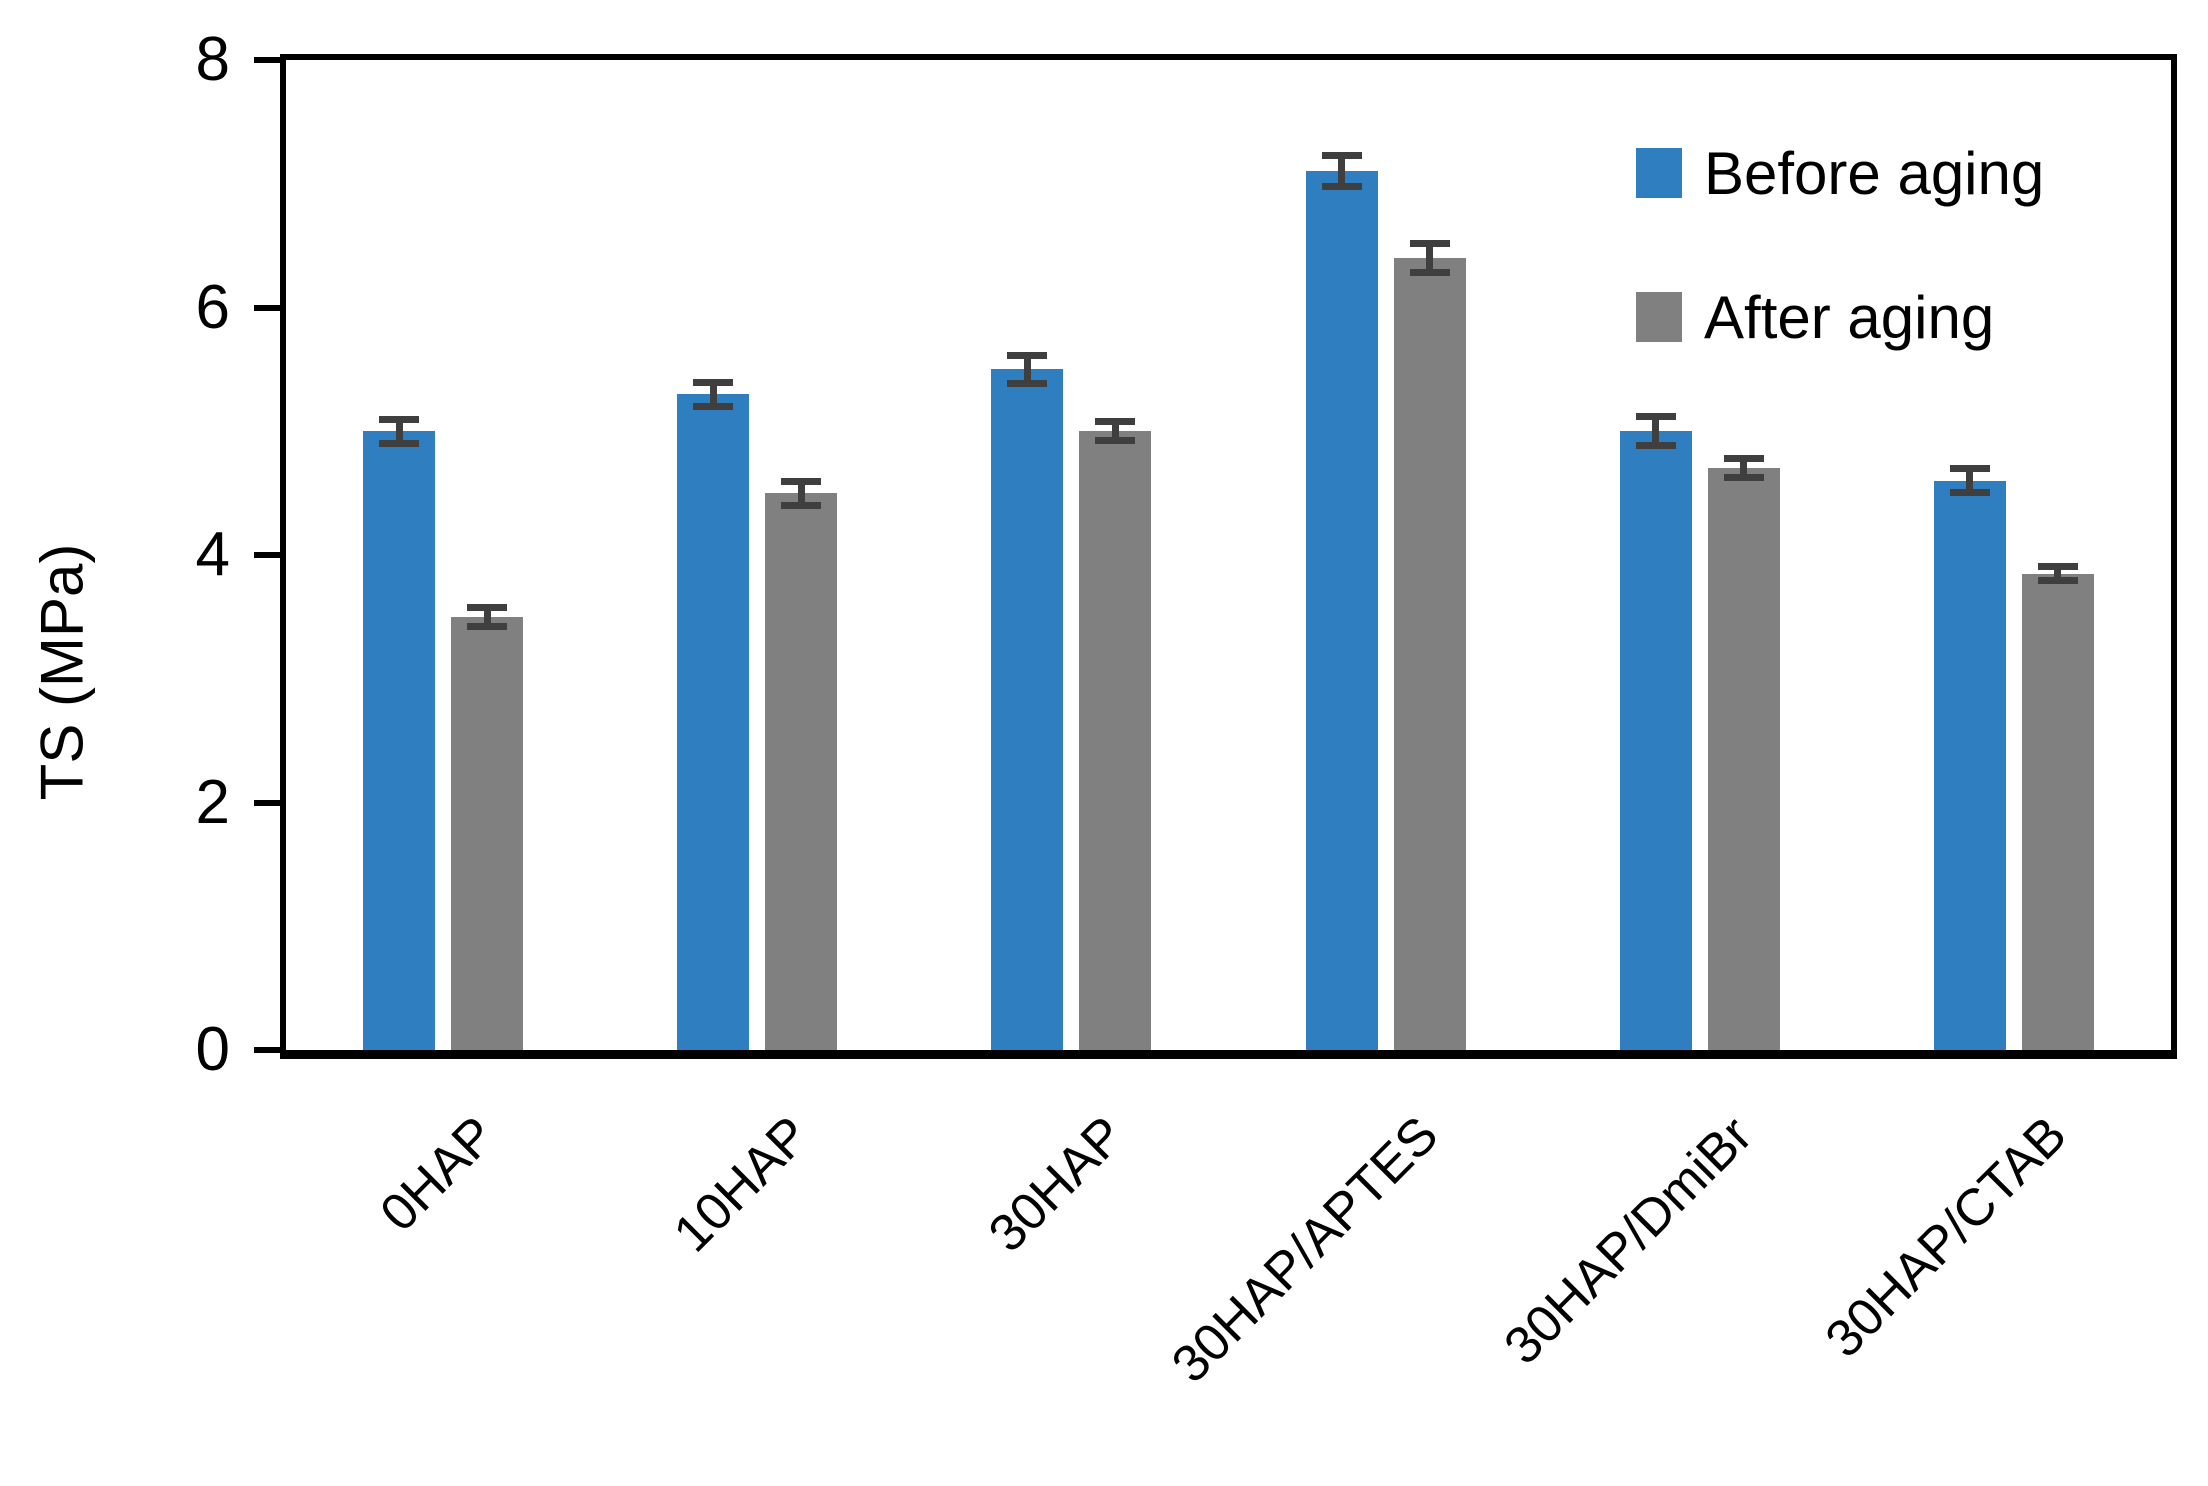  I want to click on bar-after-10hap, so click(801, 771).